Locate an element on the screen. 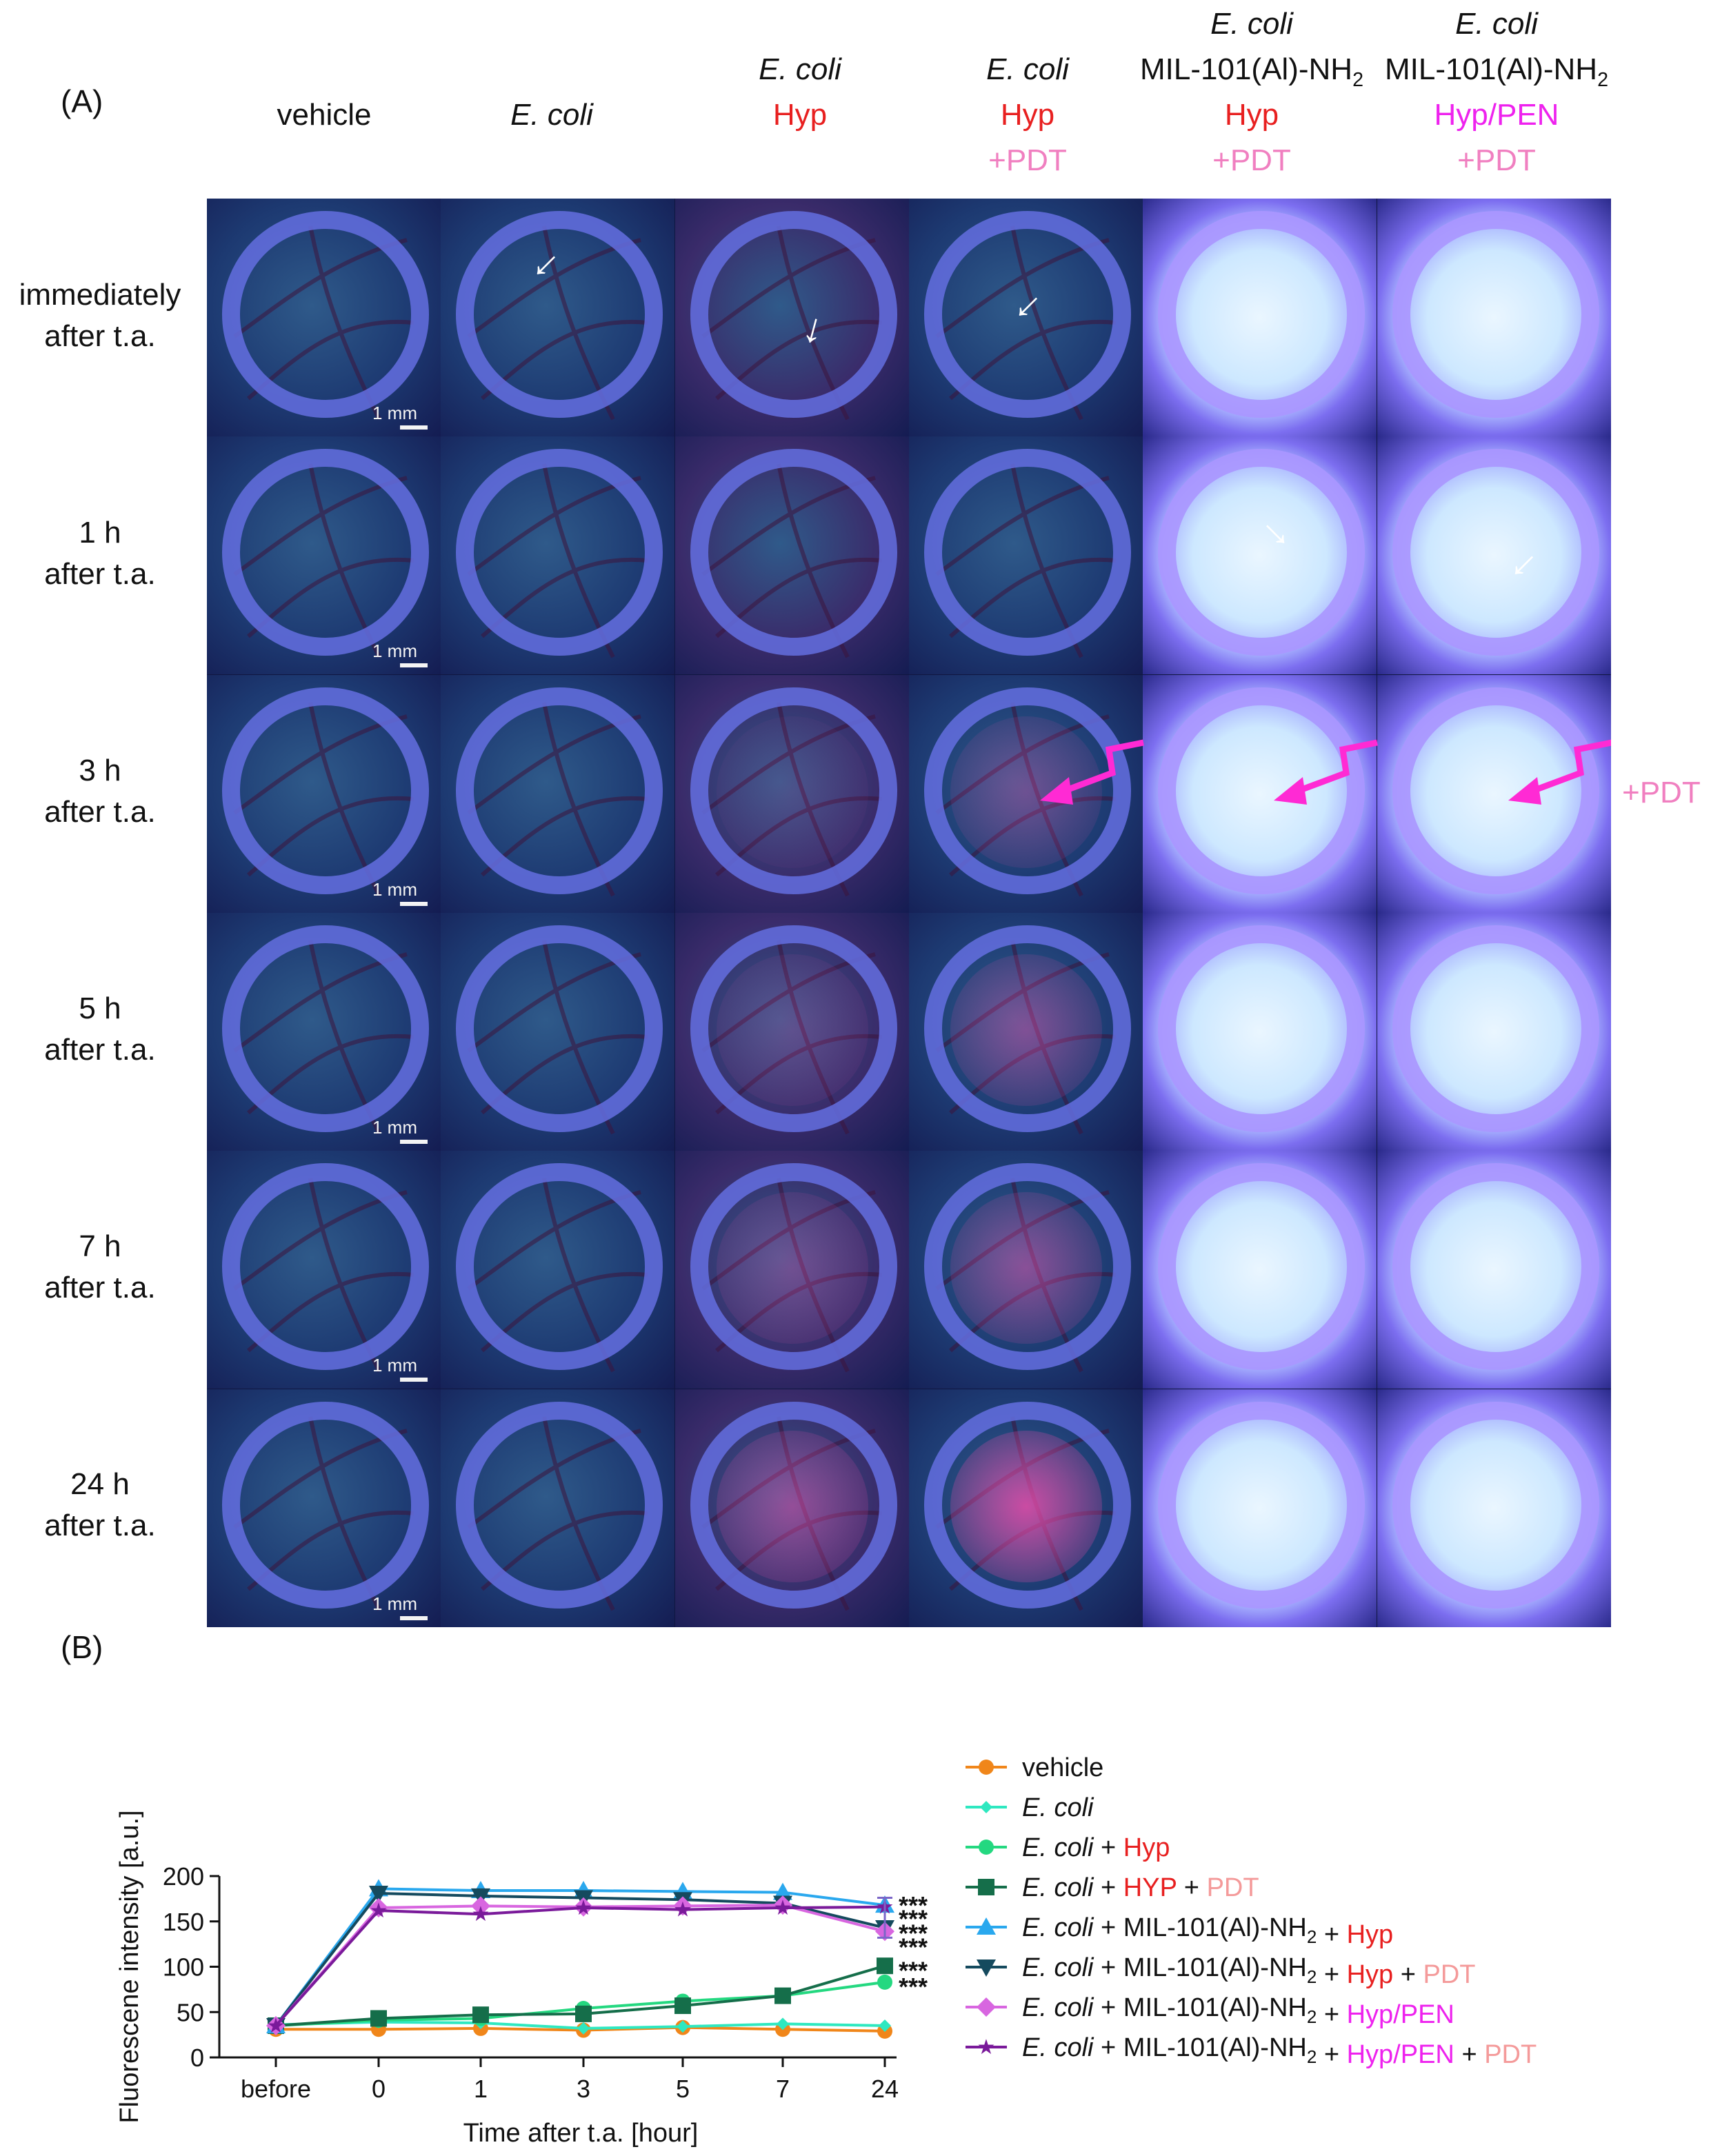 Image resolution: width=1720 pixels, height=2156 pixels. x-tick-label: 0 is located at coordinates (379, 2089).